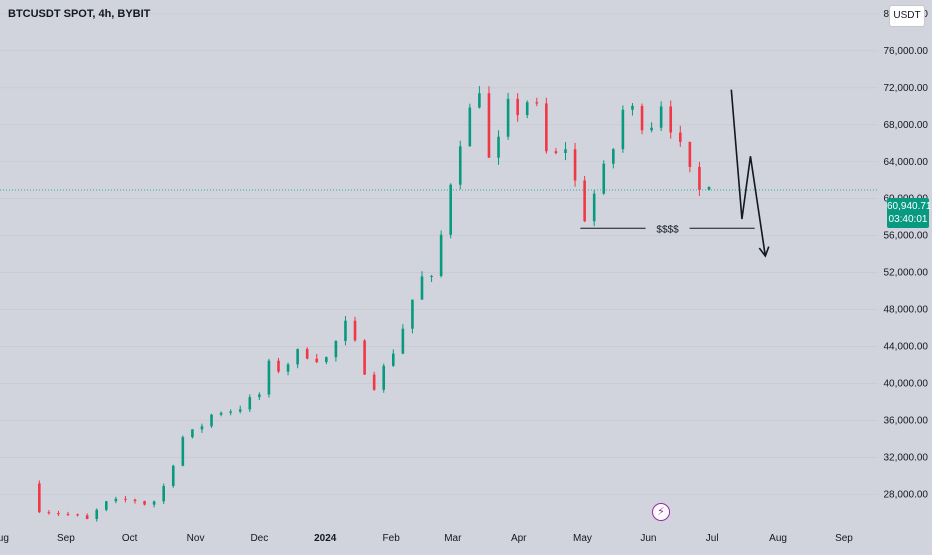 This screenshot has height=555, width=932. Describe the element at coordinates (906, 51) in the screenshot. I see `y-tick-label: 76,000.00` at that location.